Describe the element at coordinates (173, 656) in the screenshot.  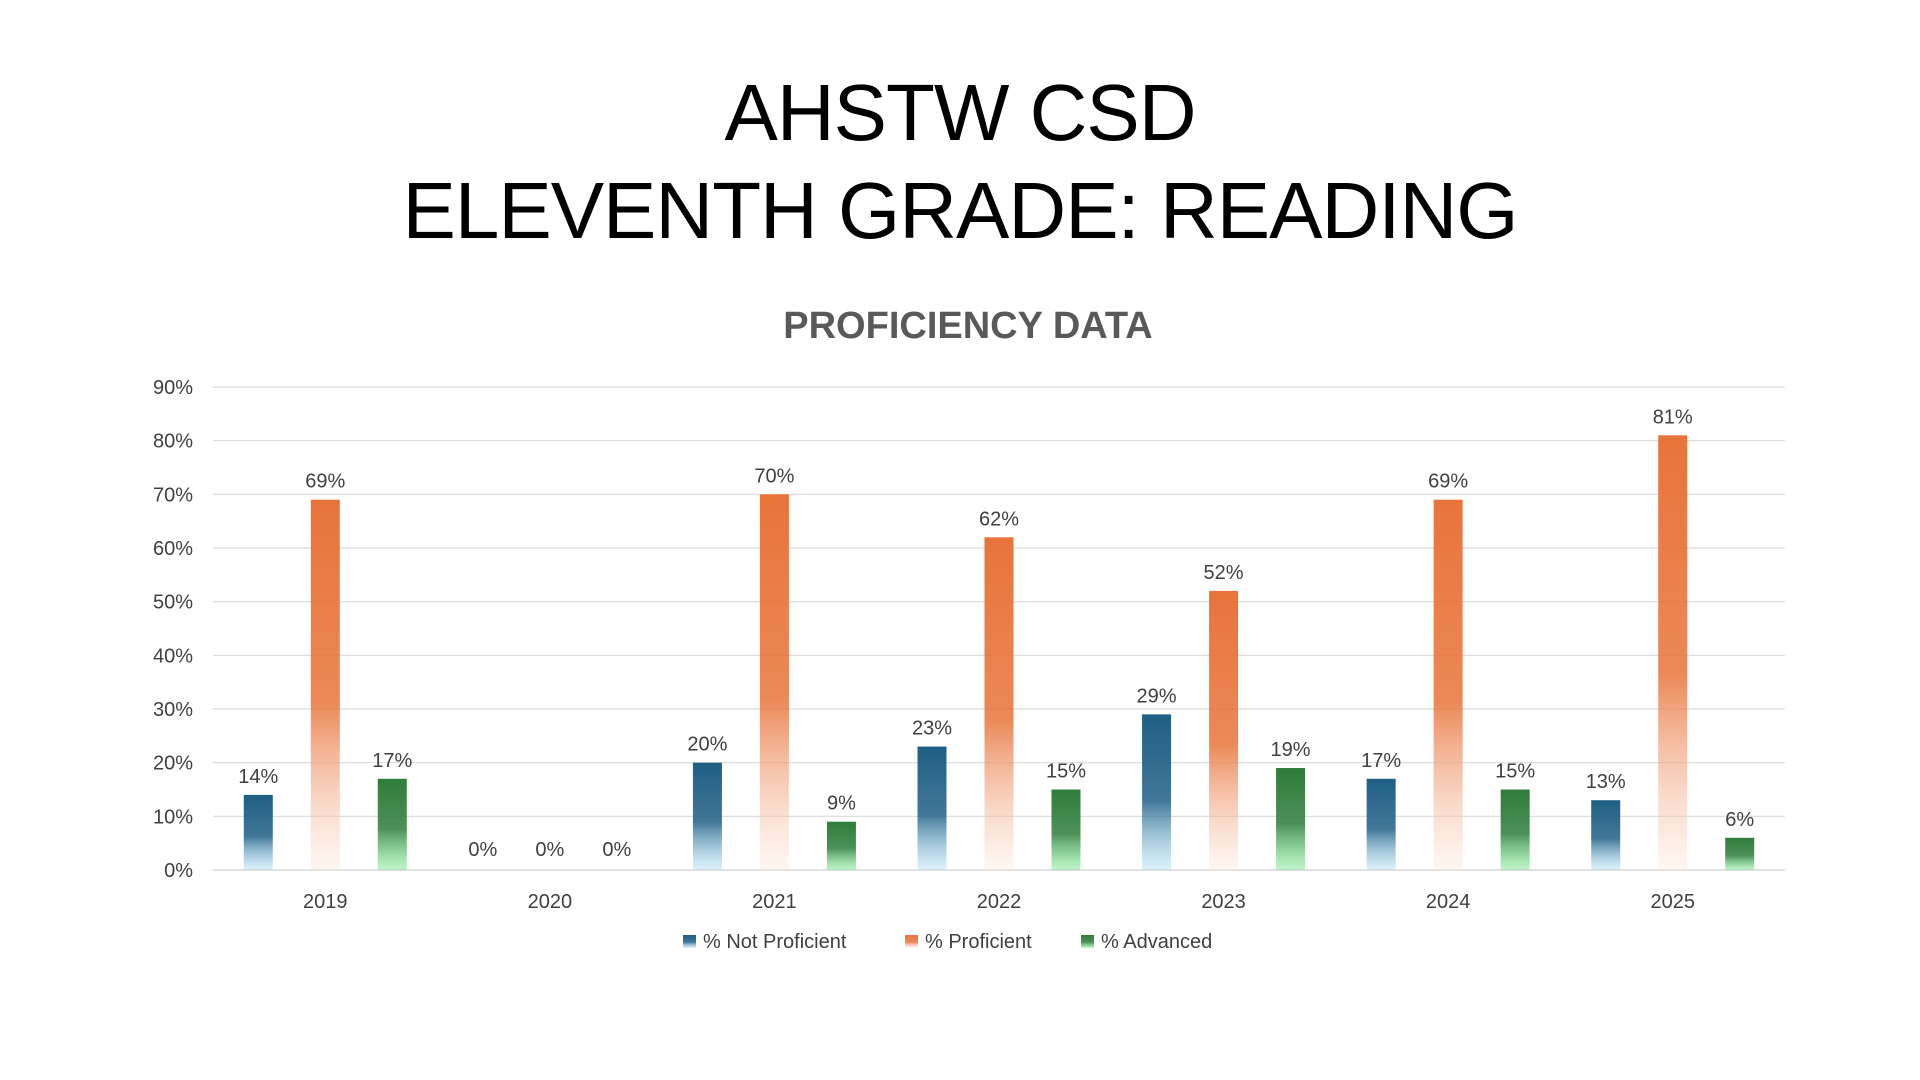
I see `y-tick-label: 40%` at that location.